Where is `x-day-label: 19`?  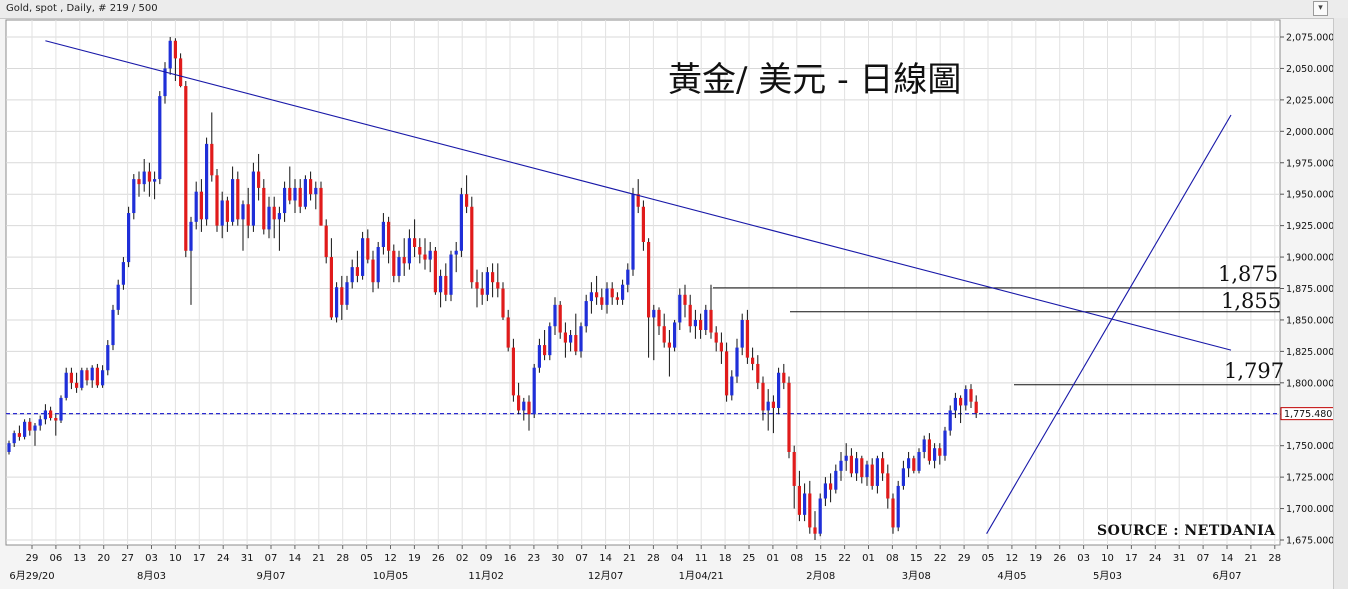 x-day-label: 19 is located at coordinates (1035, 558).